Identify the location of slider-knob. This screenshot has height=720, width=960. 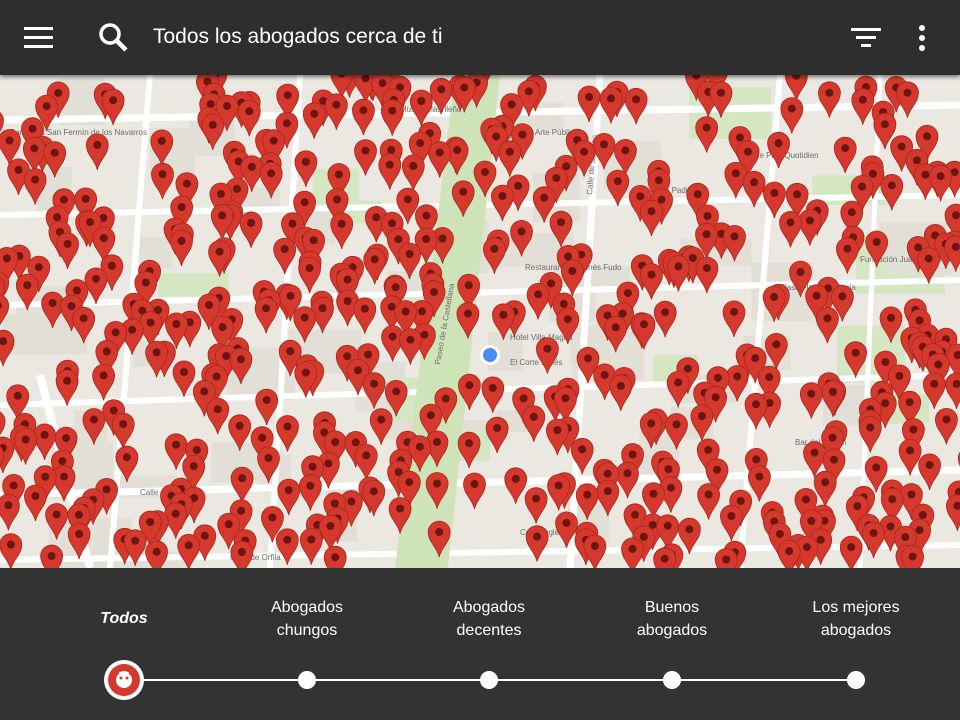
(489, 680).